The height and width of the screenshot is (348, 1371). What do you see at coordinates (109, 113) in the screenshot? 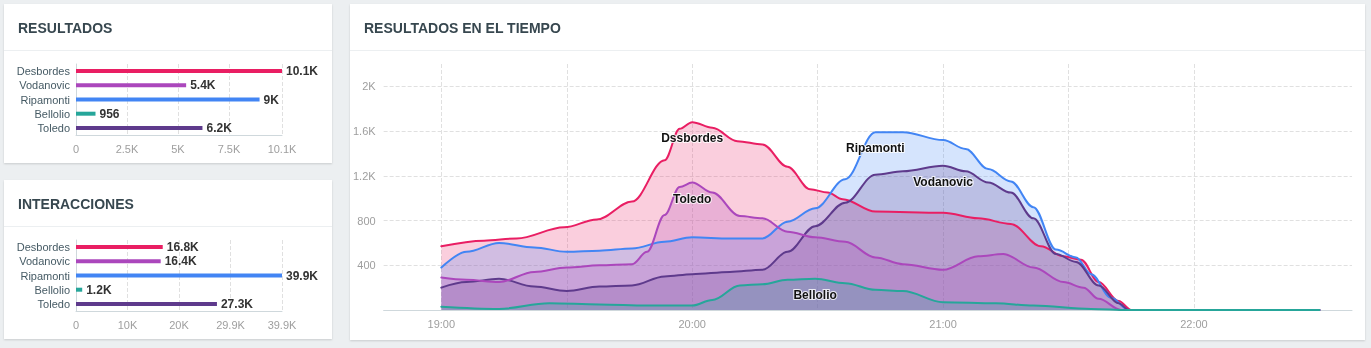
I see `data-label: 956` at bounding box center [109, 113].